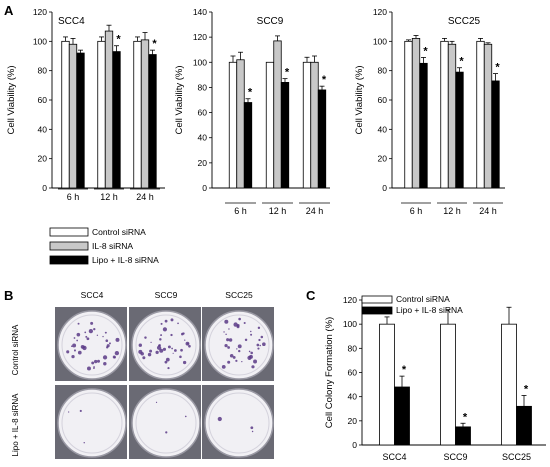 Image resolution: width=550 pixels, height=467 pixels. I want to click on plate-col-header-scc4: SCC4, so click(92, 295).